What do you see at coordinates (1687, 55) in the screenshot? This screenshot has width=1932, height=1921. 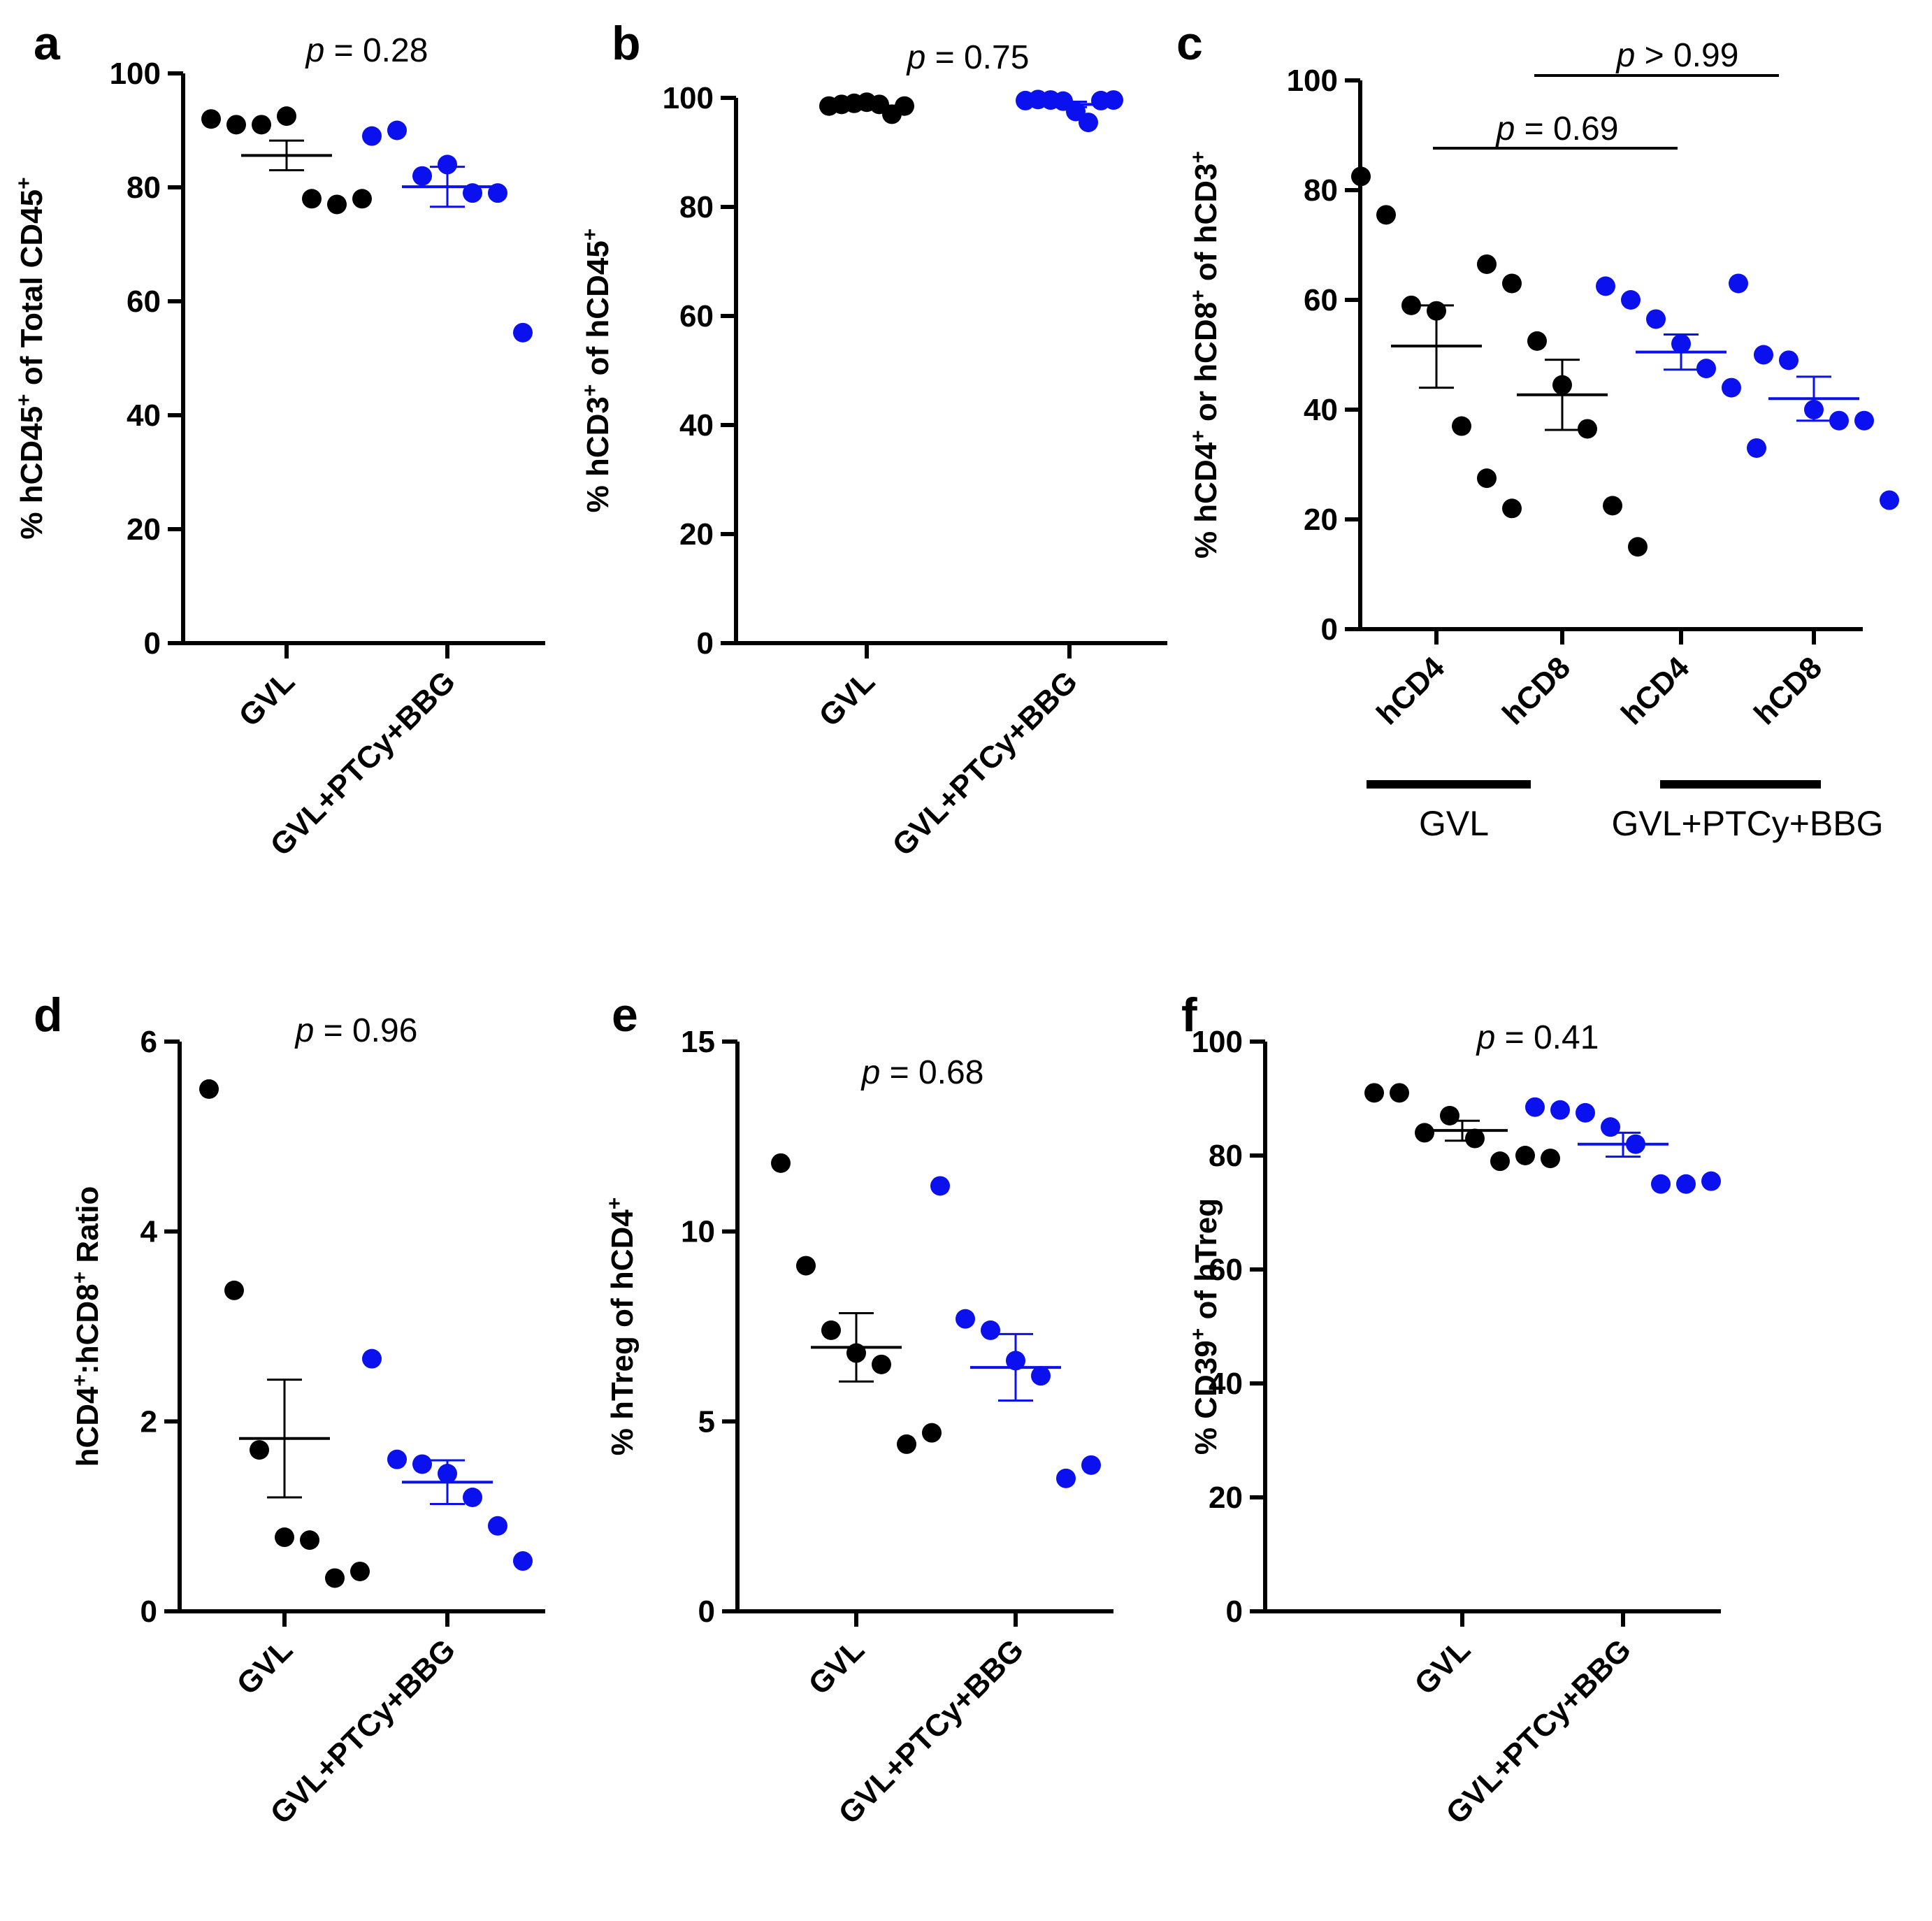 I see `p-value-text: > 0.99` at bounding box center [1687, 55].